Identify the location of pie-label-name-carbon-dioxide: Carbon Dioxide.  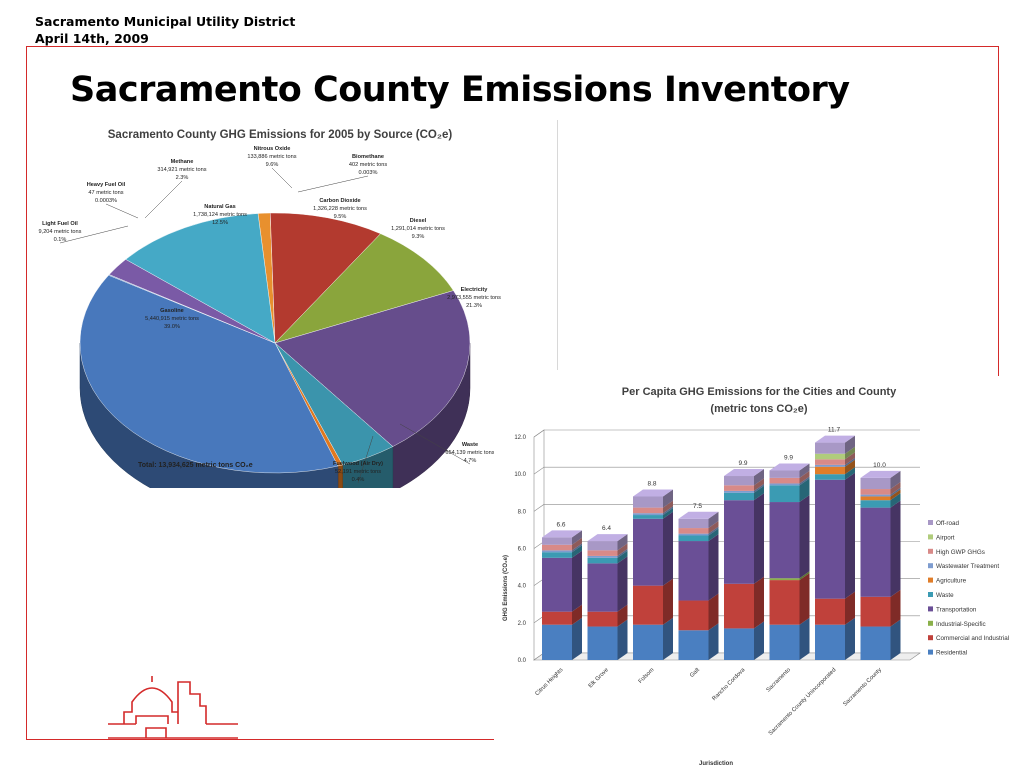
(339, 201).